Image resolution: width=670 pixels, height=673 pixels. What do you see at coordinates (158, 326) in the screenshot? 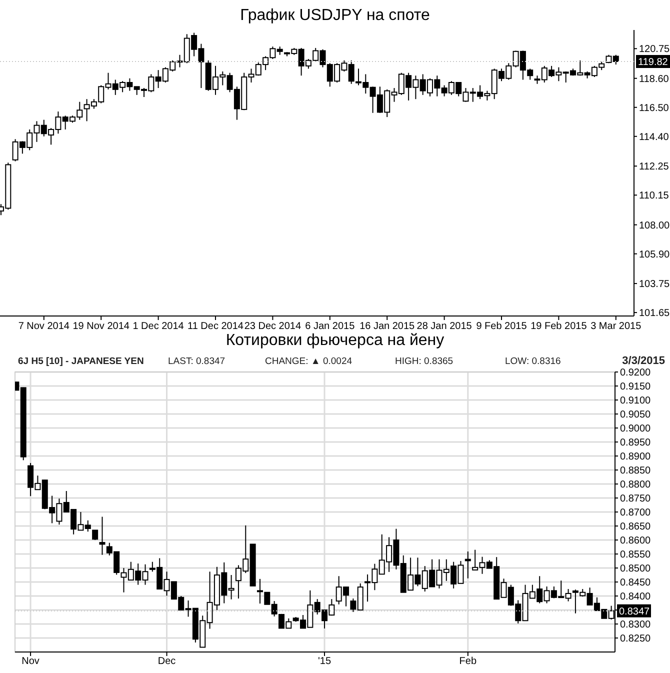
I see `x-tick-label: 1 Dec 2014` at bounding box center [158, 326].